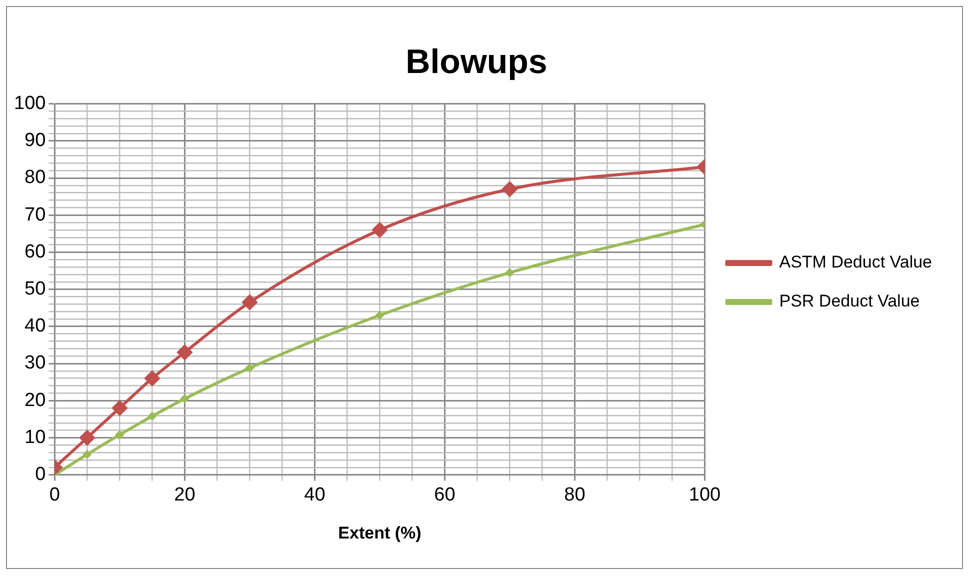 The width and height of the screenshot is (971, 577). What do you see at coordinates (35, 400) in the screenshot?
I see `y-tick-label: 20` at bounding box center [35, 400].